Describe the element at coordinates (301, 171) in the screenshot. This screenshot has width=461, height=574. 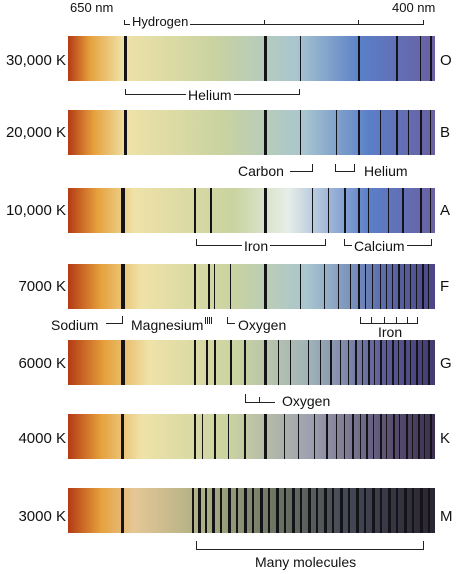
I see `carbon-bracket` at that location.